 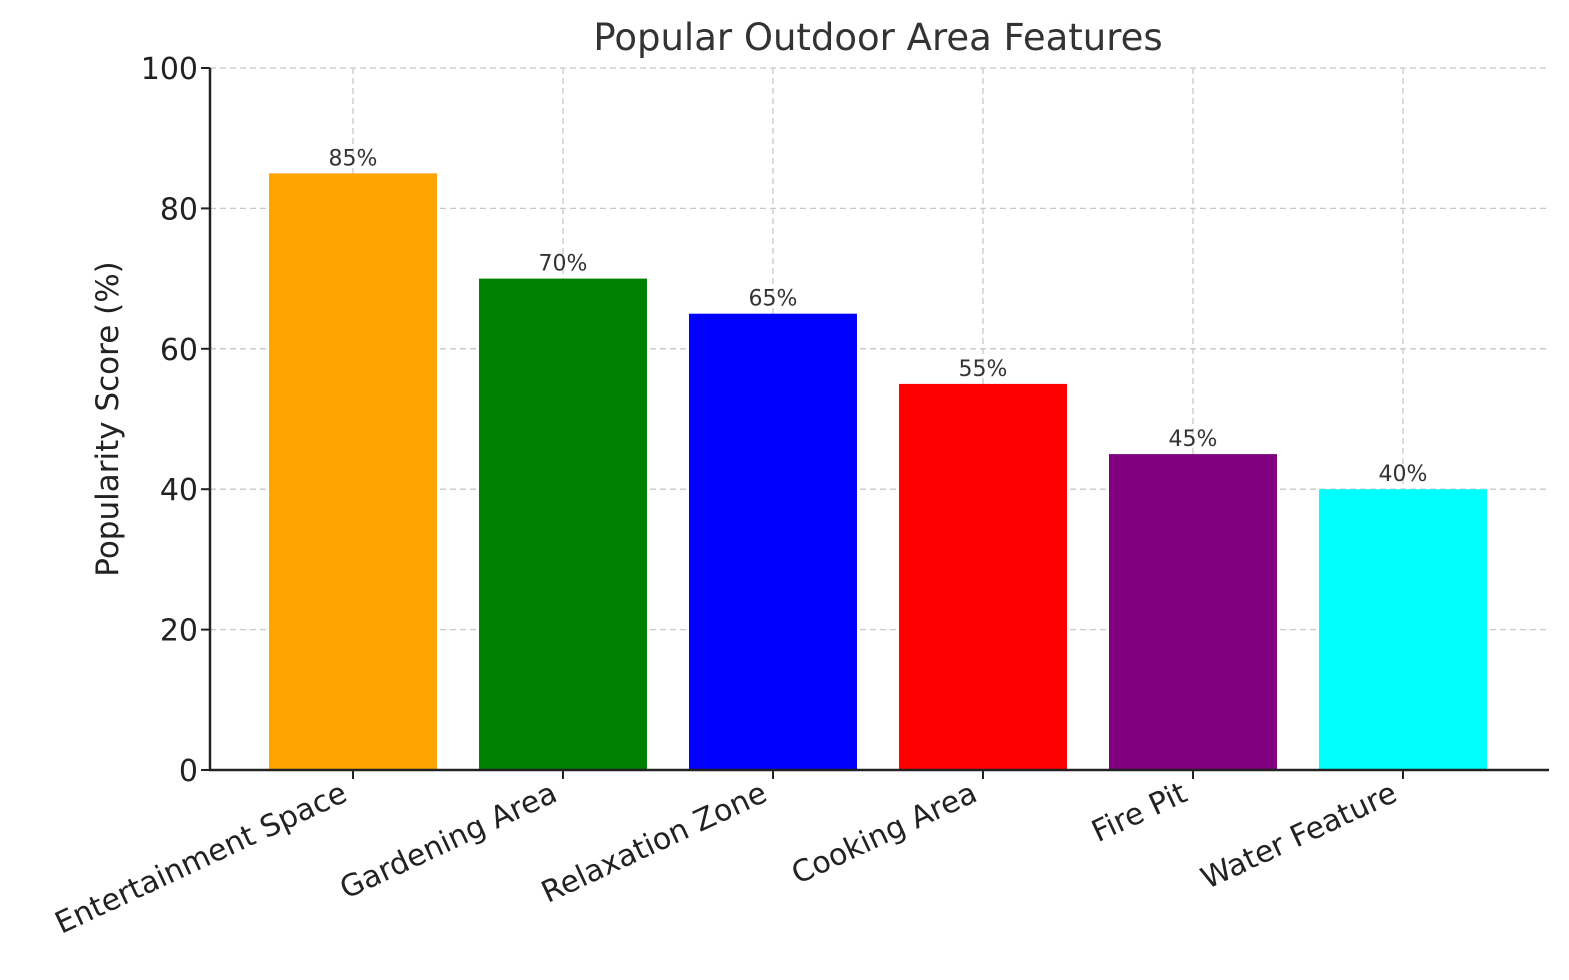 What do you see at coordinates (201, 859) in the screenshot?
I see `x-category-label: Entertainment Space` at bounding box center [201, 859].